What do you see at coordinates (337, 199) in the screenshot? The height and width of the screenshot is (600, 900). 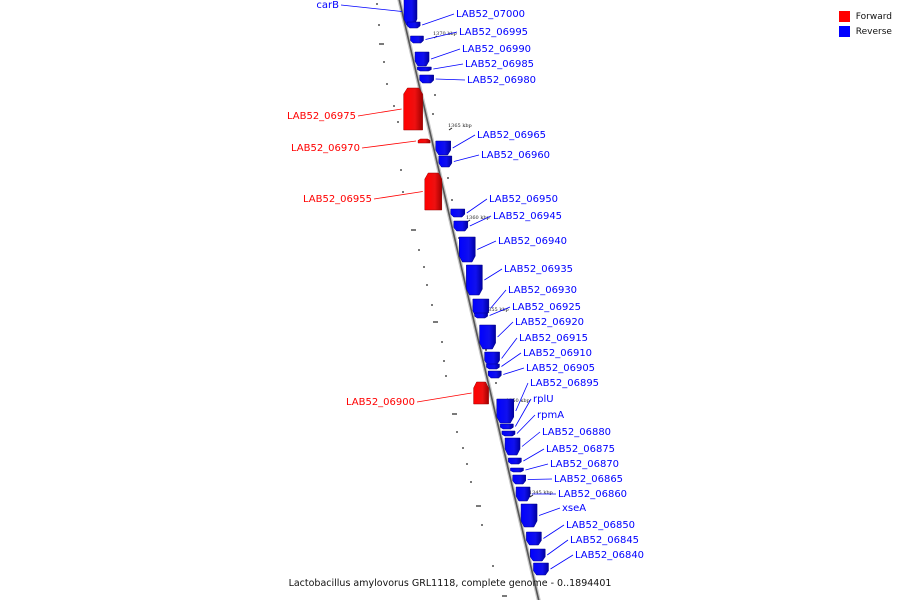 I see `gene-label: LAB52_06955` at bounding box center [337, 199].